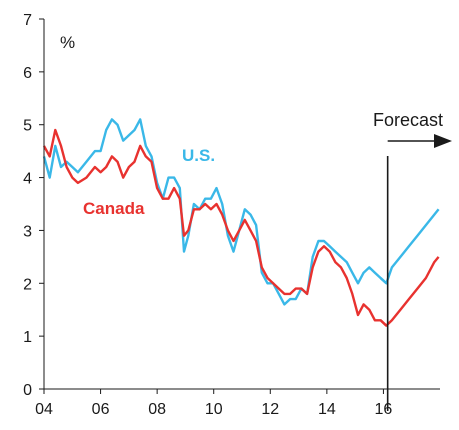 The width and height of the screenshot is (459, 430). I want to click on x-tick-label: 06, so click(101, 409).